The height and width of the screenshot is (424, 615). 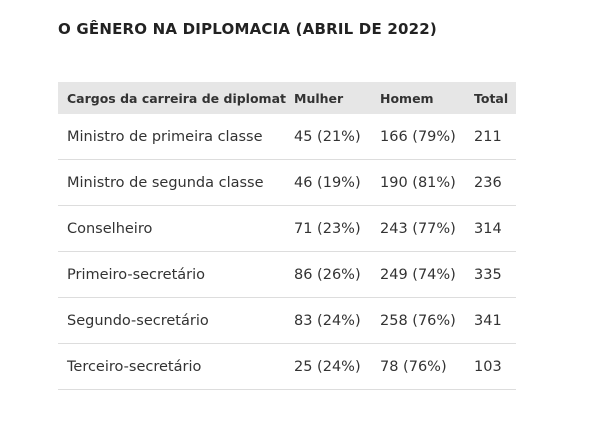 What do you see at coordinates (172, 137) in the screenshot?
I see `cell-cargo: Ministro de primeira classe` at bounding box center [172, 137].